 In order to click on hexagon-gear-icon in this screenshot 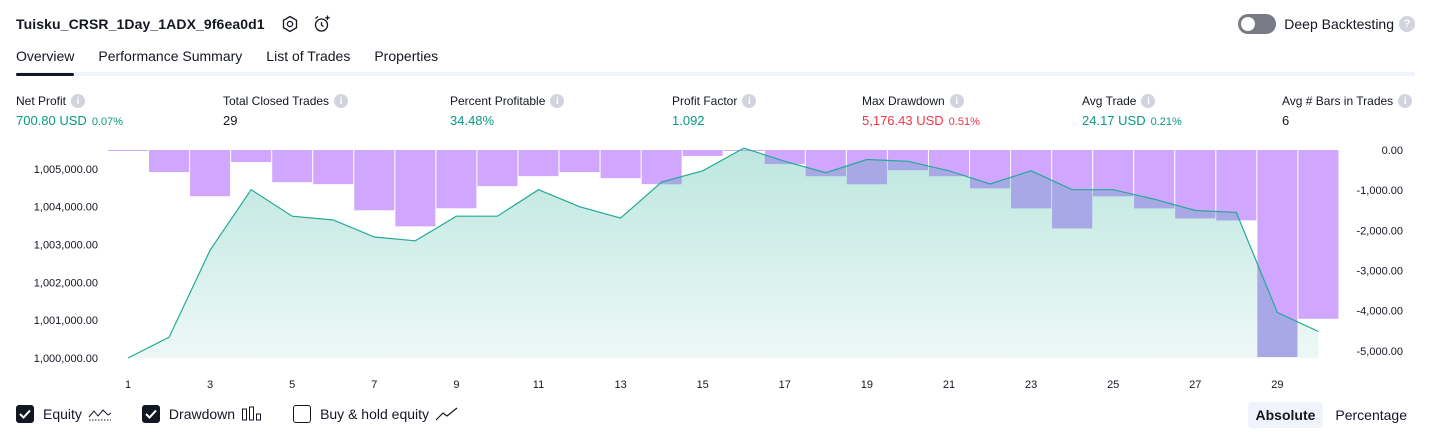, I will do `click(290, 24)`.